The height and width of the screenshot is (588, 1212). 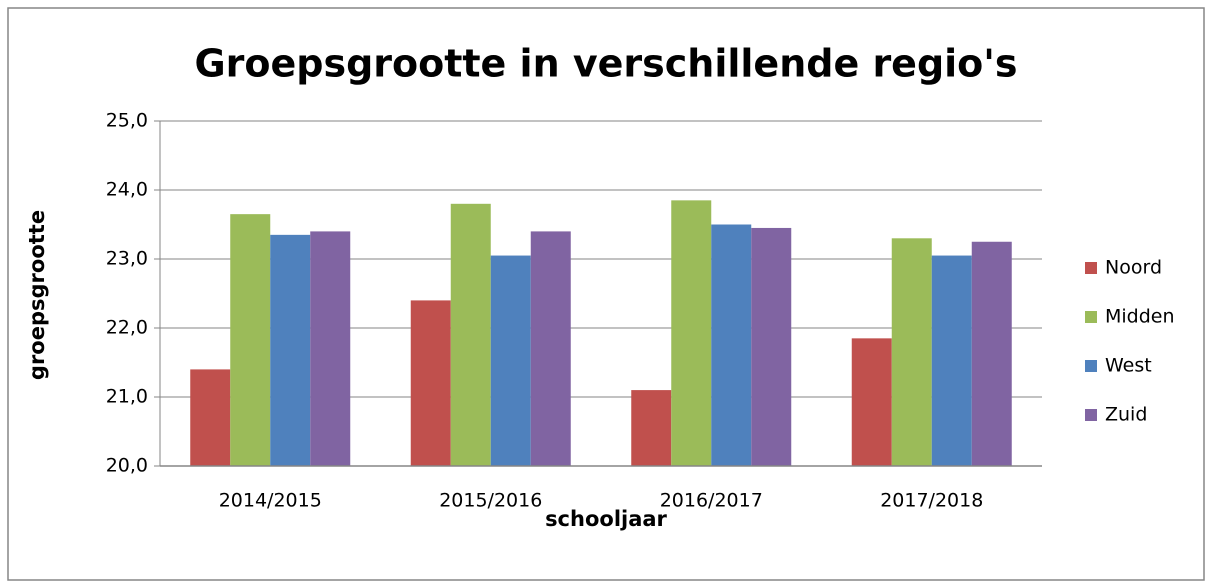 I want to click on y-tick-label: 22,0, so click(x=127, y=328).